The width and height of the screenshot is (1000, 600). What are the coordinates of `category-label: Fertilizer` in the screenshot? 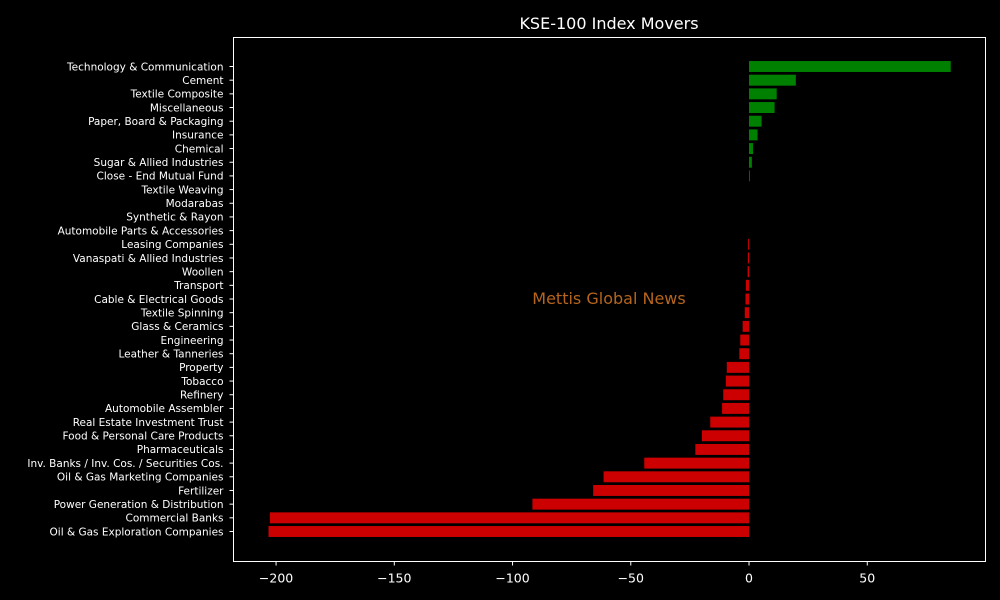 It's located at (201, 491).